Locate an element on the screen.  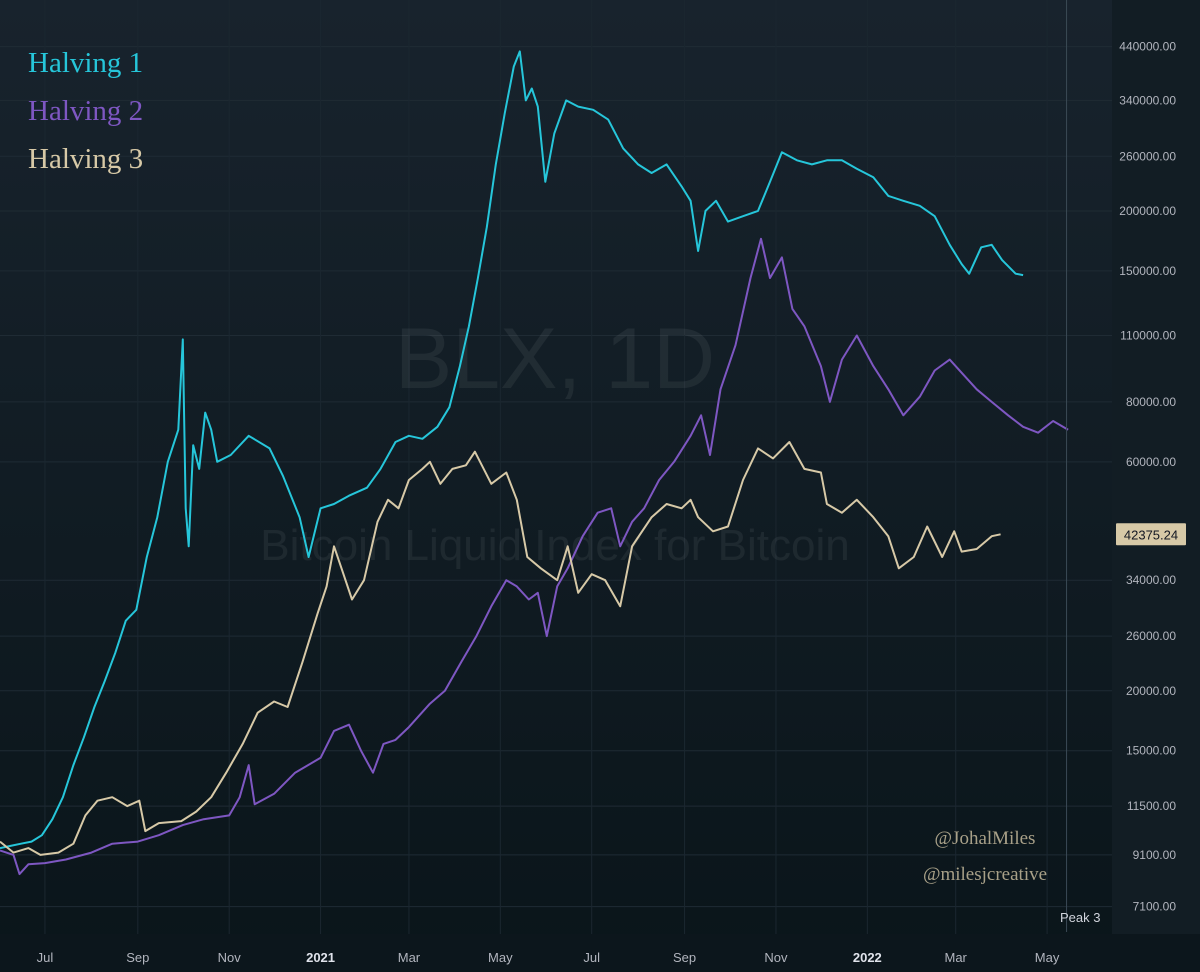
watermark-symbol: BLX, 1D is located at coordinates (555, 359).